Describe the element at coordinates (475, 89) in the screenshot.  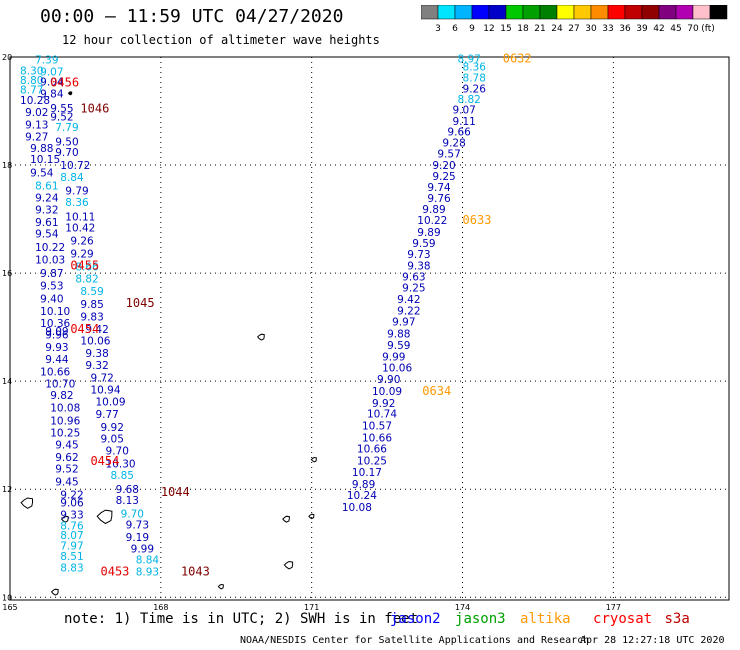
I see `wave-height-label: 9.26` at that location.